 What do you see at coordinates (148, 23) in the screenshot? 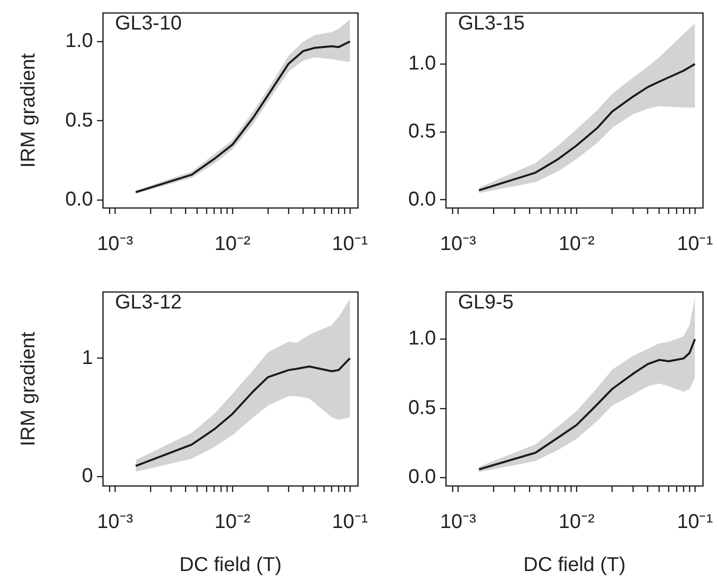
I see `chart-title: GL3-10` at bounding box center [148, 23].